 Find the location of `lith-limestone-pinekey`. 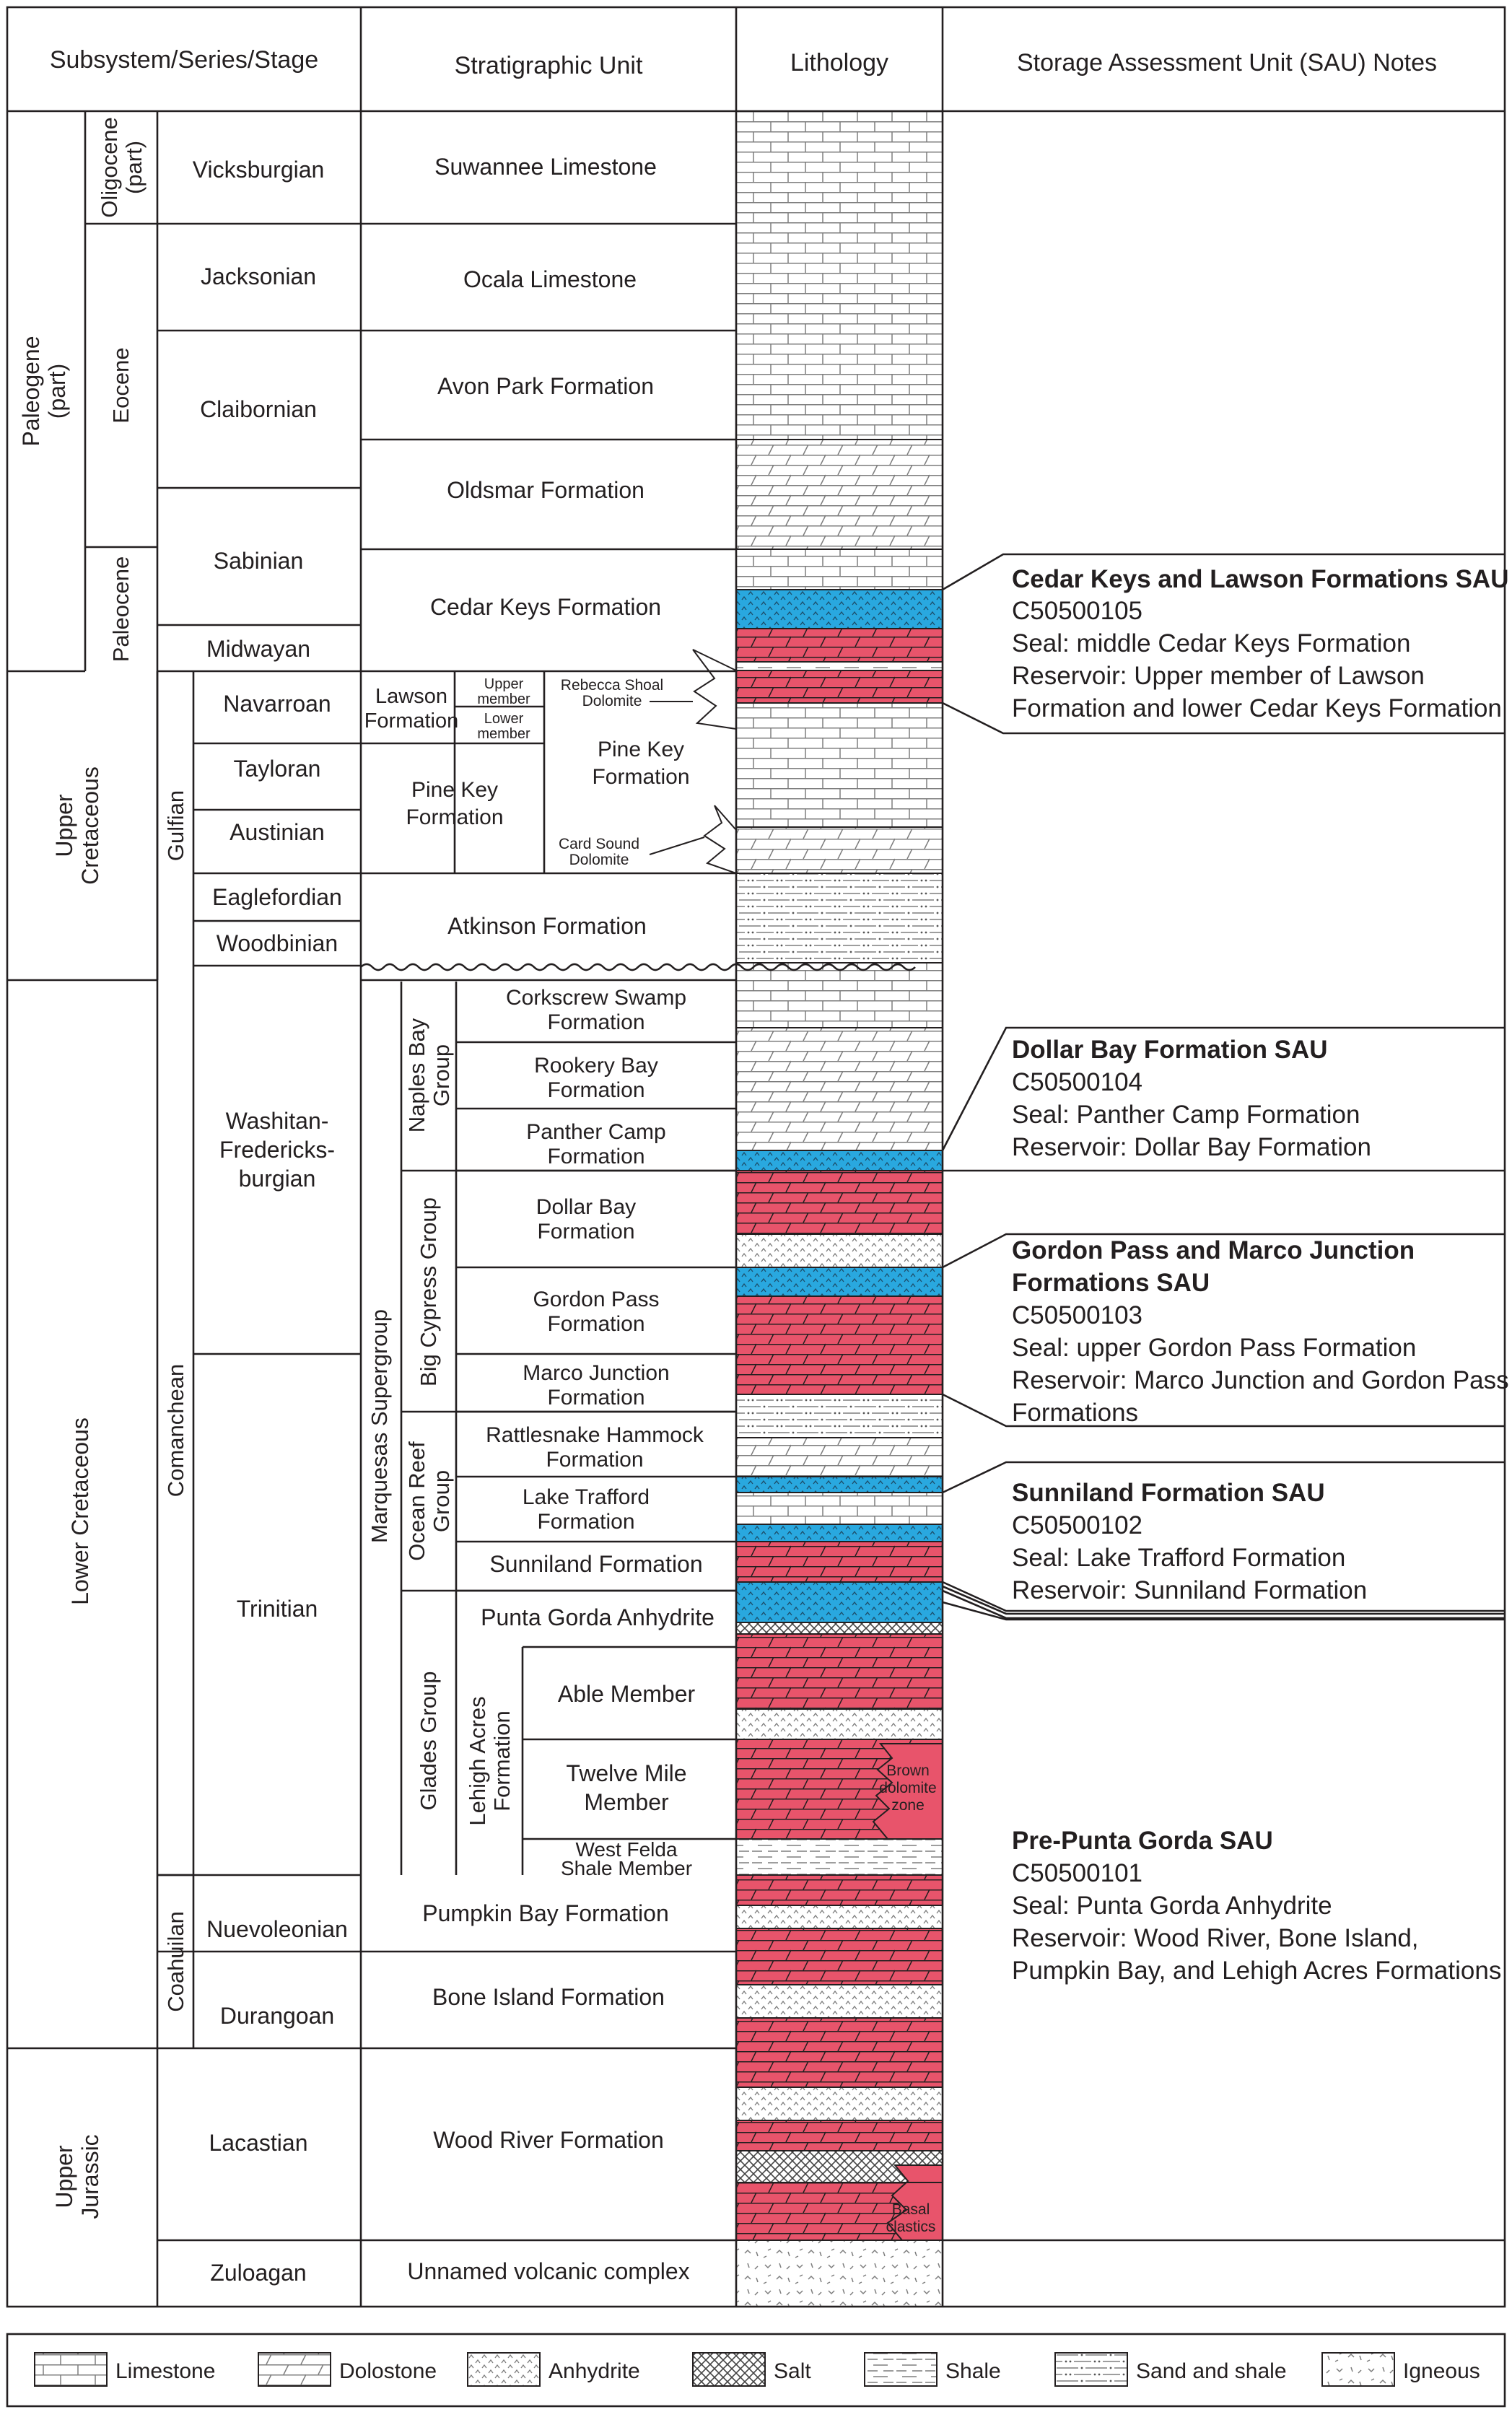

lith-limestone-pinekey is located at coordinates (839, 765).